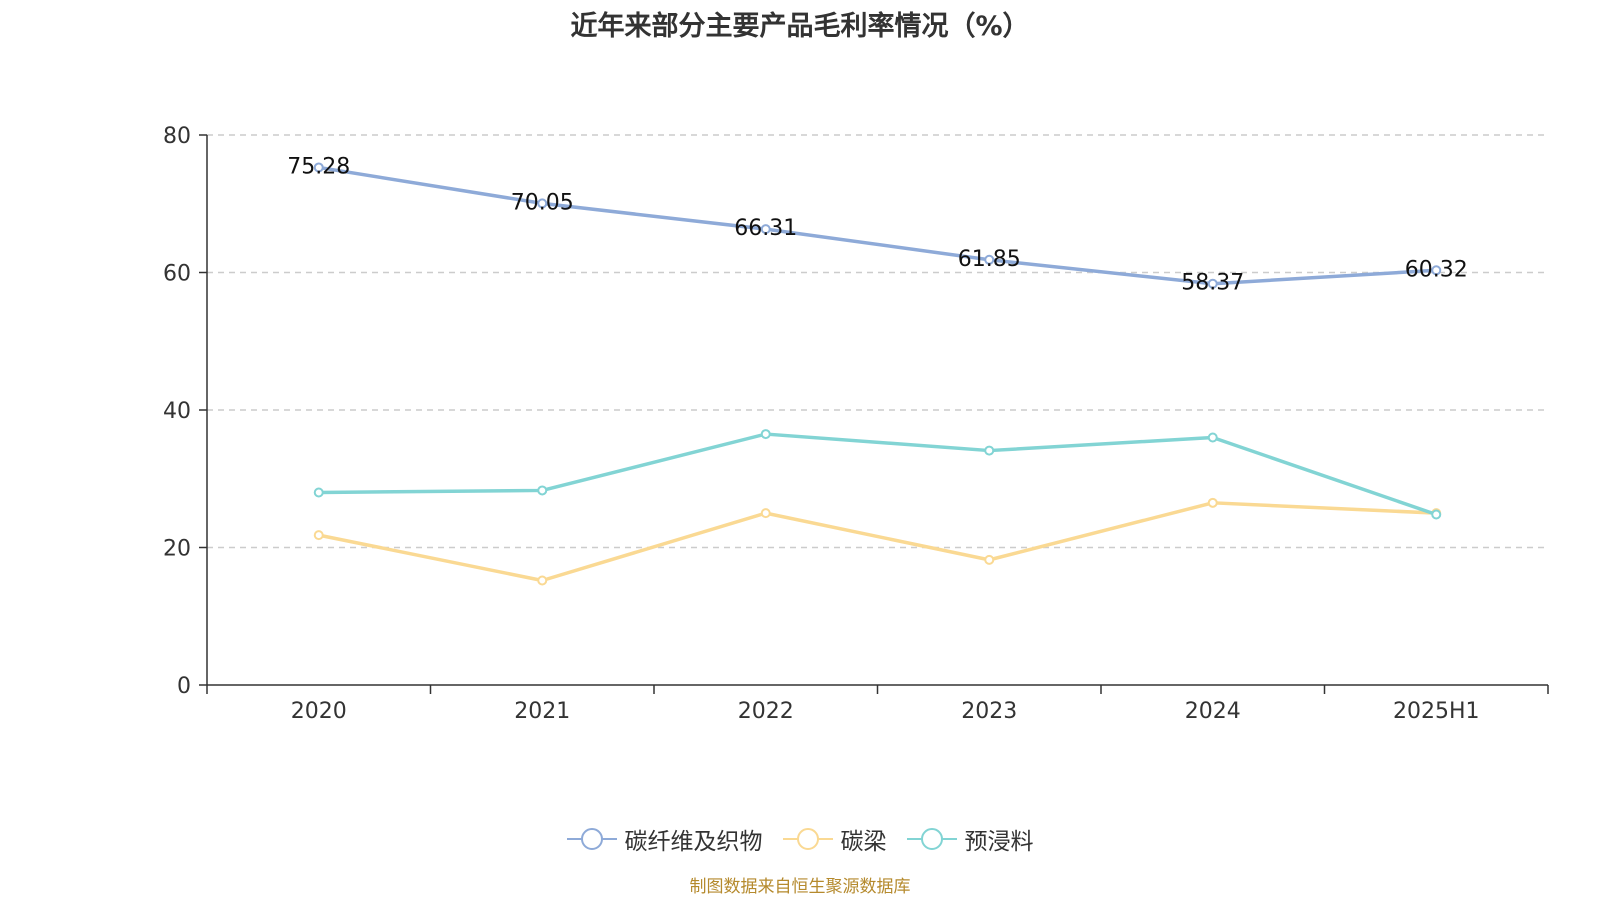  I want to click on x-tick-label: 2021, so click(542, 711).